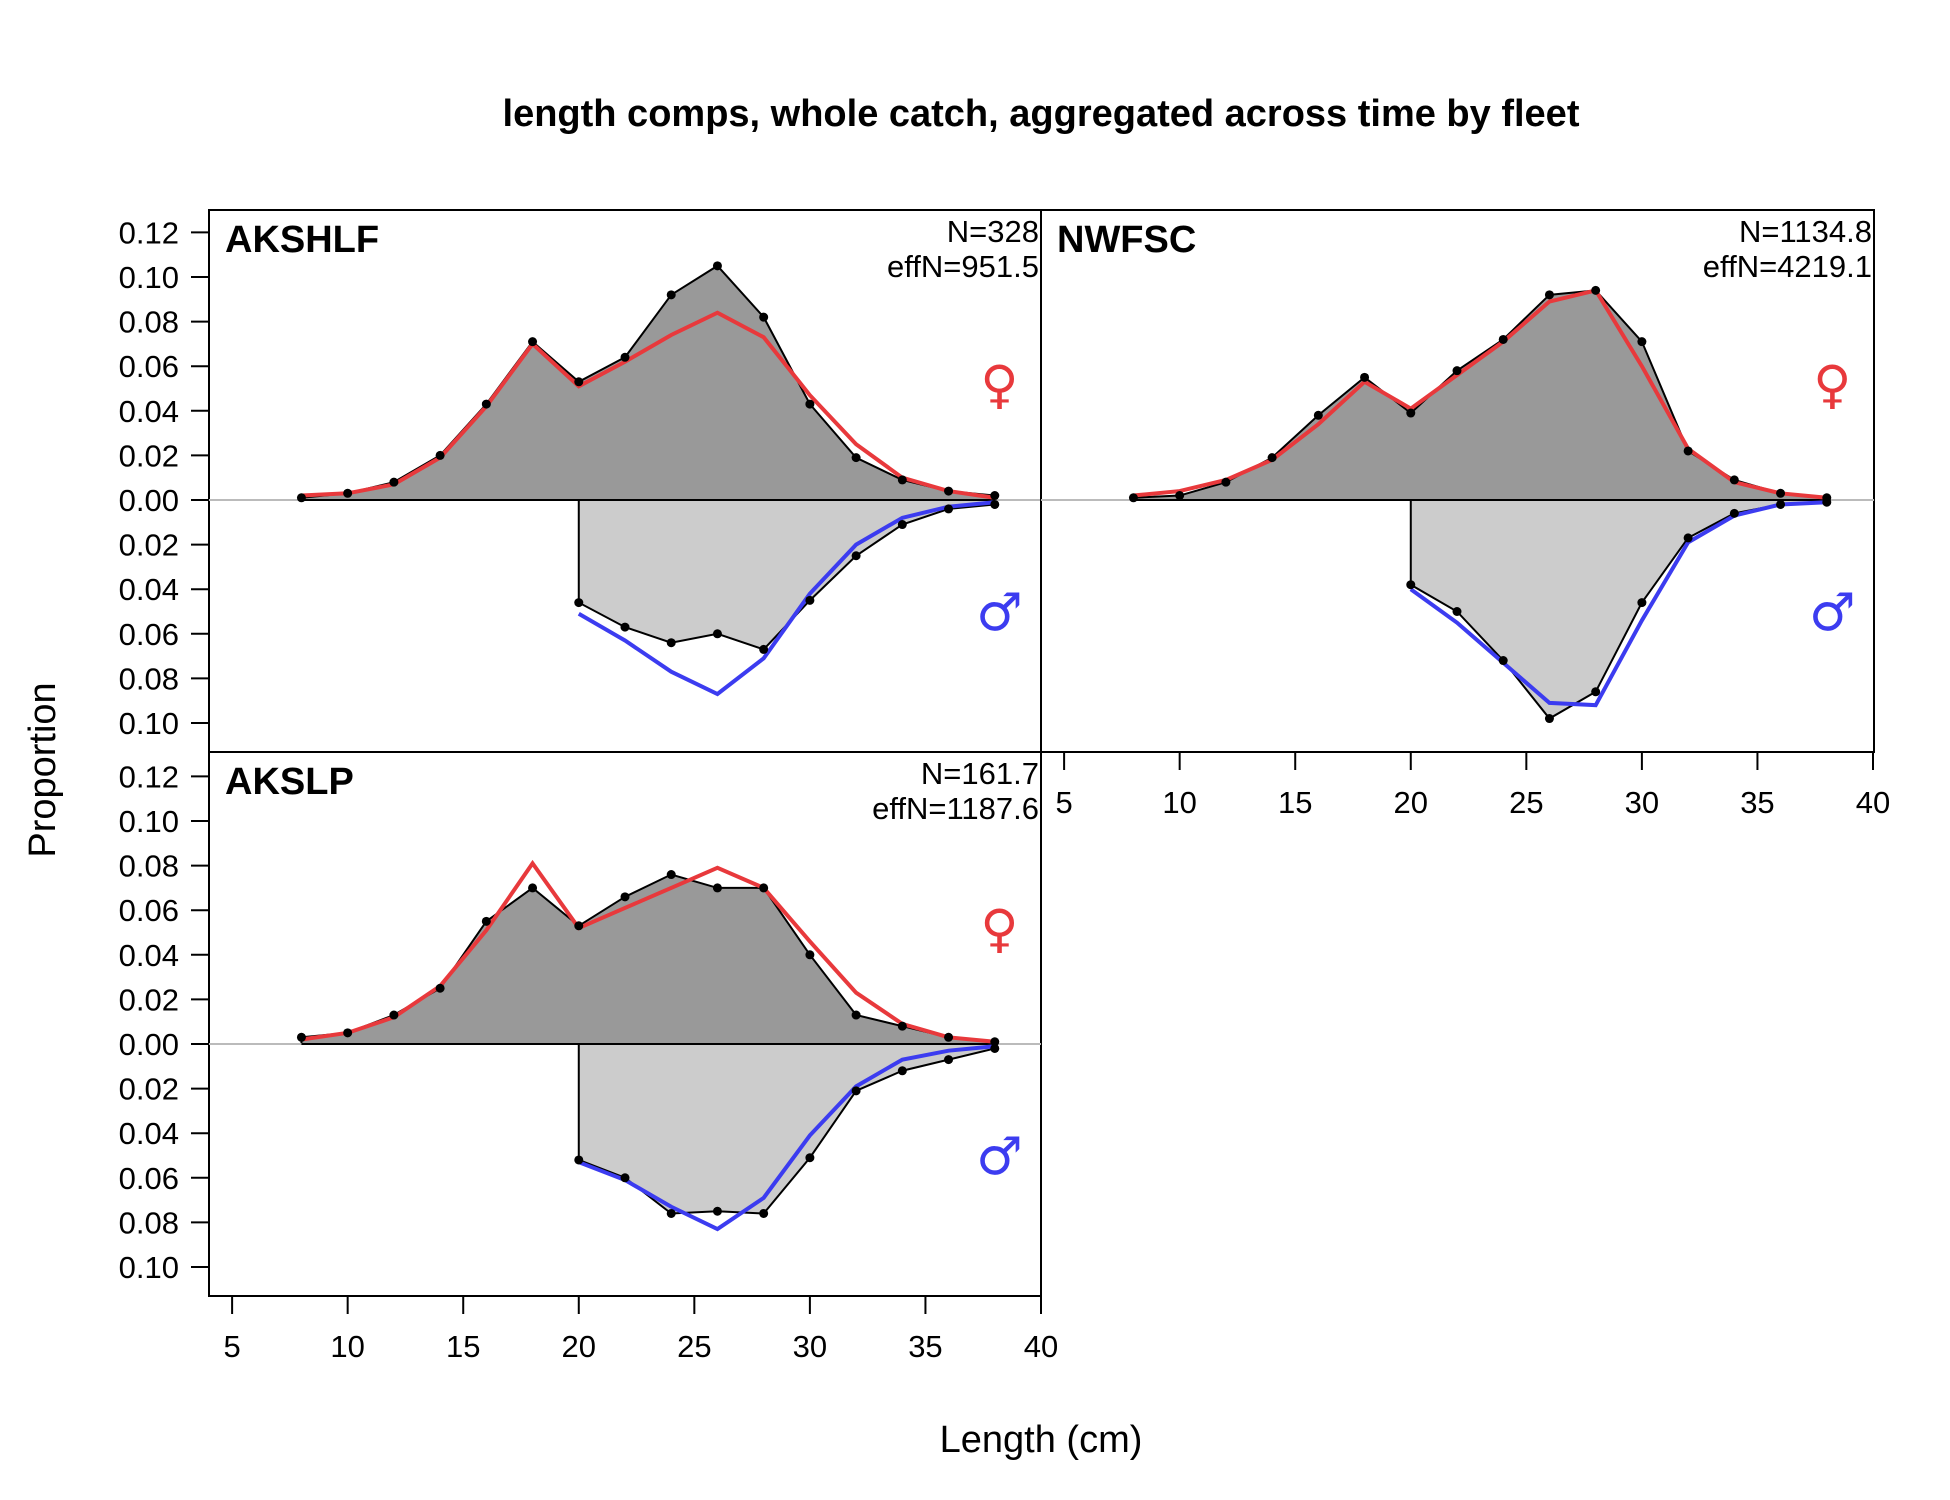  I want to click on female-observed-area, so click(1480, 395).